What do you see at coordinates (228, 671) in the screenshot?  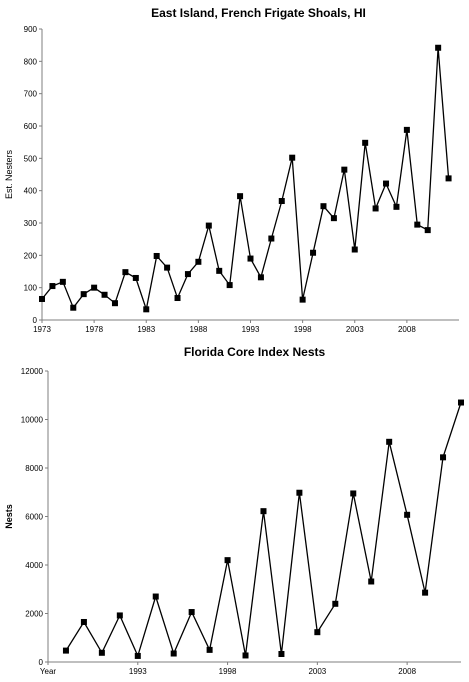 I see `florida-x-tick-label: 1998` at bounding box center [228, 671].